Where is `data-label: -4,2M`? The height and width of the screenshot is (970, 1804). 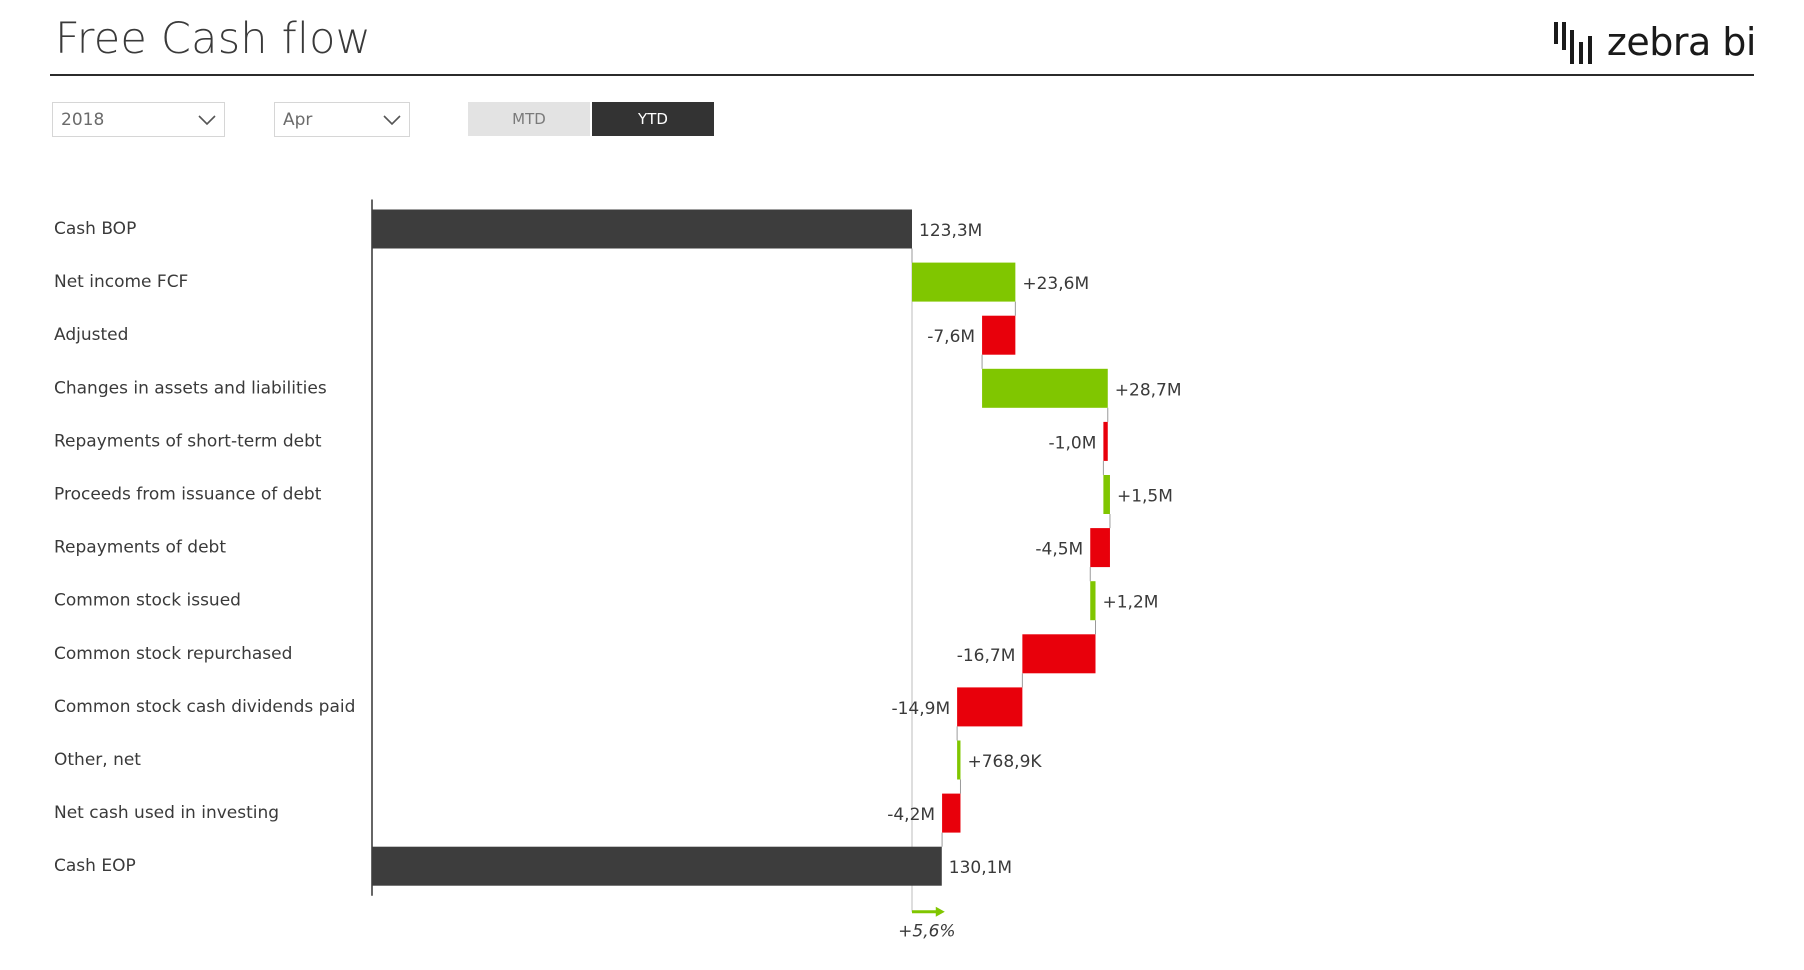 data-label: -4,2M is located at coordinates (911, 815).